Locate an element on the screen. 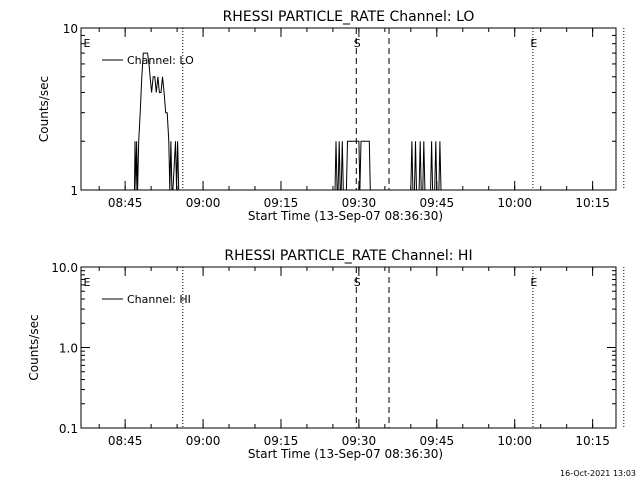  y-tick-label: 10.0 is located at coordinates (64, 268).